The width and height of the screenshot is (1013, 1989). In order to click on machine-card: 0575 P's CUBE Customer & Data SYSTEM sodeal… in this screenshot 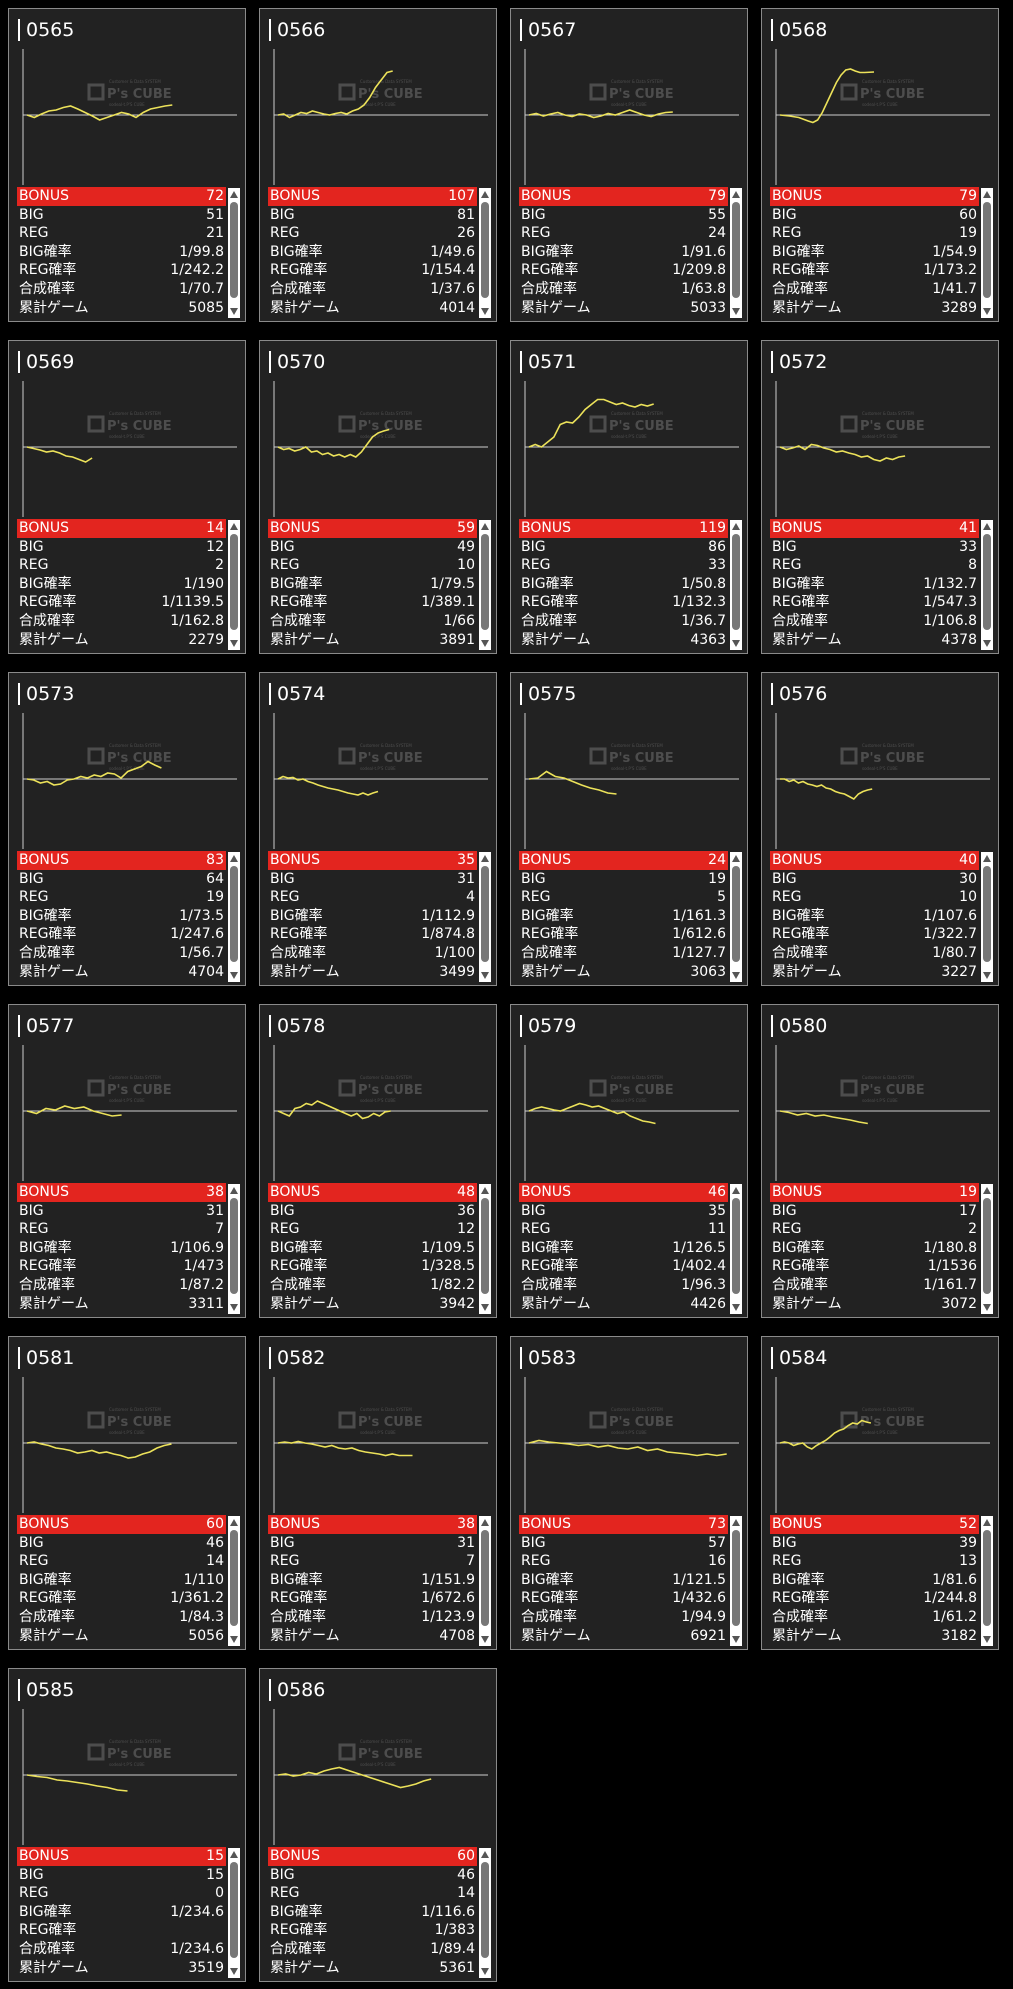, I will do `click(629, 829)`.